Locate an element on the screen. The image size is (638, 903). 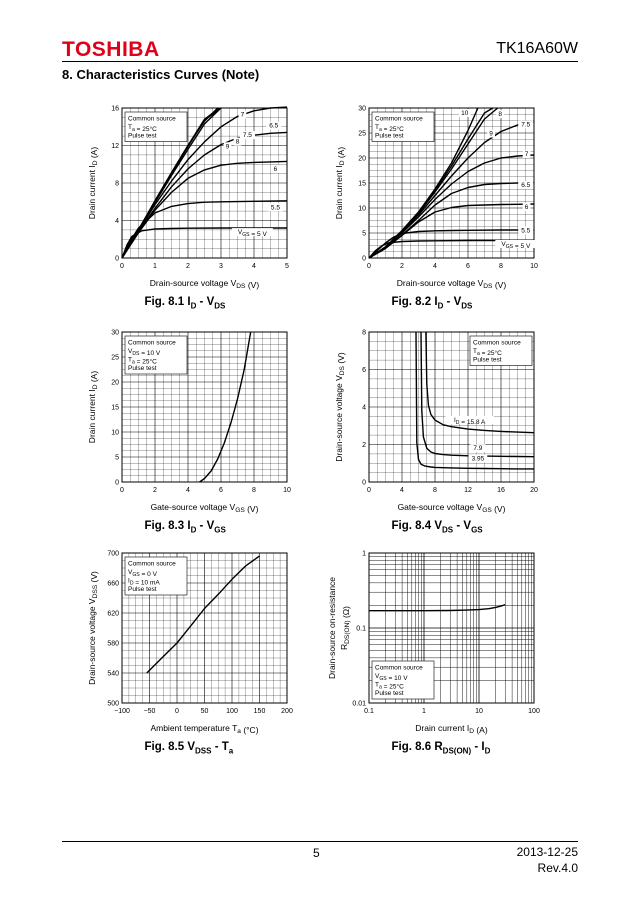
x-tick-label: 5 is located at coordinates (287, 266).